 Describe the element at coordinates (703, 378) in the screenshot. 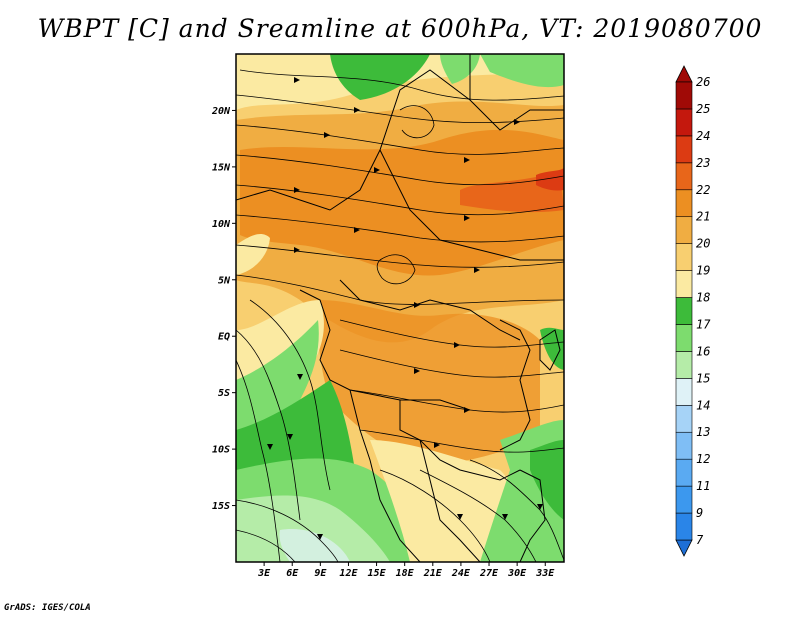

I see `colorbar-label: 15` at that location.